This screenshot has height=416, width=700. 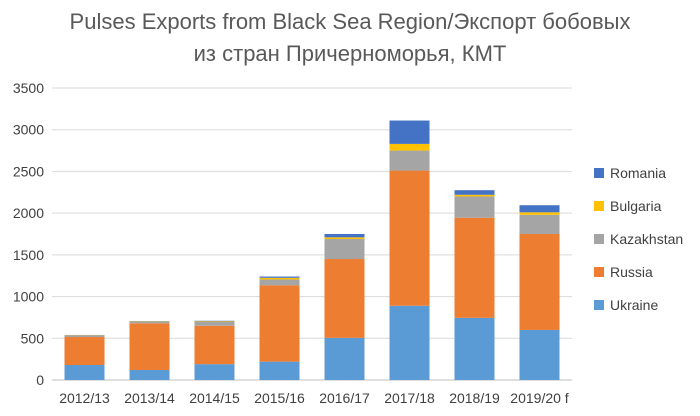 What do you see at coordinates (638, 173) in the screenshot?
I see `legend-label-romania: Romania` at bounding box center [638, 173].